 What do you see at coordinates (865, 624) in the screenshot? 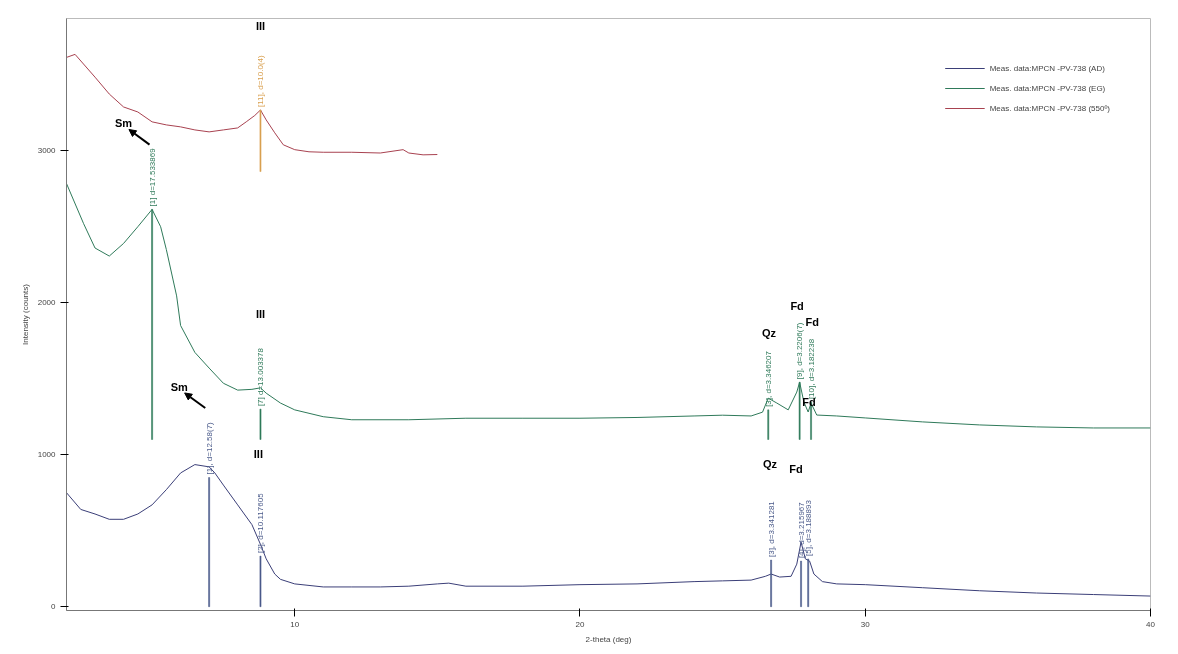
I see `x-tick-label: 30` at bounding box center [865, 624].